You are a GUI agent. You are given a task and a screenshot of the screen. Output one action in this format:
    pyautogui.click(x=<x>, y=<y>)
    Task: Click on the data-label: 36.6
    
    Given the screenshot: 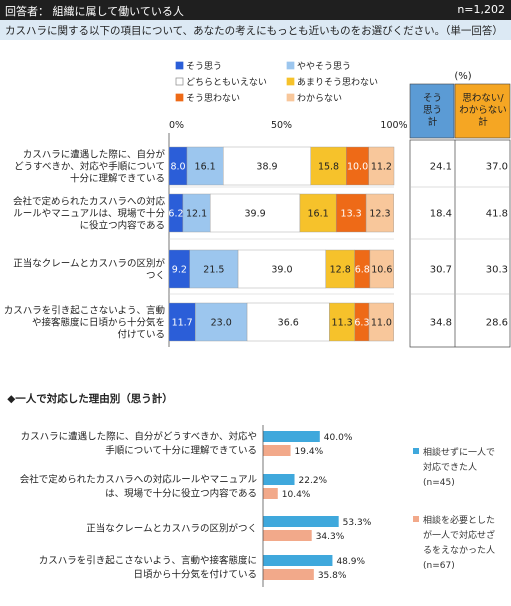 What is the action you would take?
    pyautogui.click(x=288, y=323)
    